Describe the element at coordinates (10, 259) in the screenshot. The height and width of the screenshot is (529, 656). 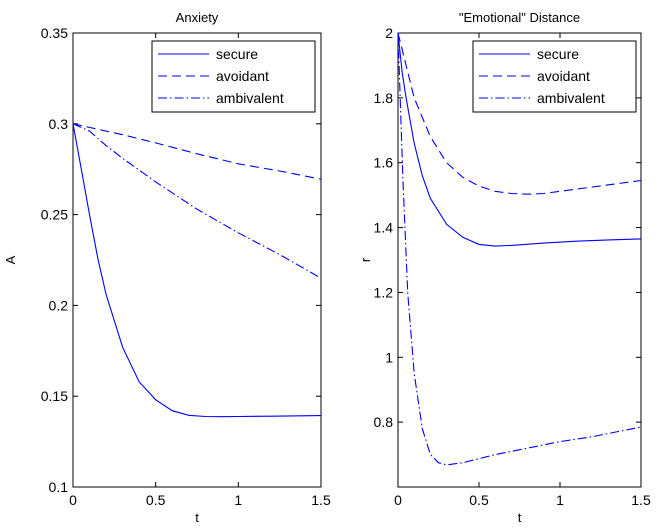
I see `y-axis-label: A` at that location.